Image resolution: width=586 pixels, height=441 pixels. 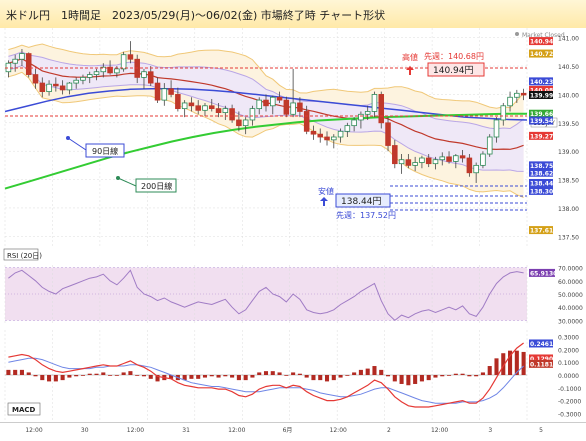 I want to click on low-label: 安値, so click(x=326, y=191).